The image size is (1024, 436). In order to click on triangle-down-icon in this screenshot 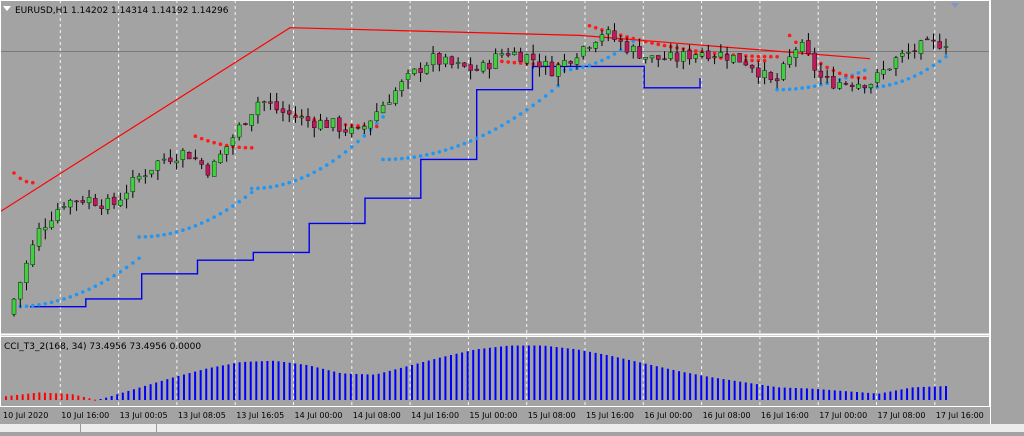, I will do `click(955, 5)`.